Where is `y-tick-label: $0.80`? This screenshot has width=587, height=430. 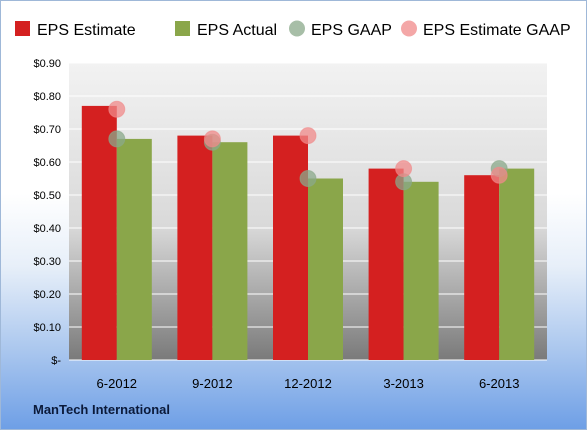 y-tick-label: $0.80 is located at coordinates (47, 97).